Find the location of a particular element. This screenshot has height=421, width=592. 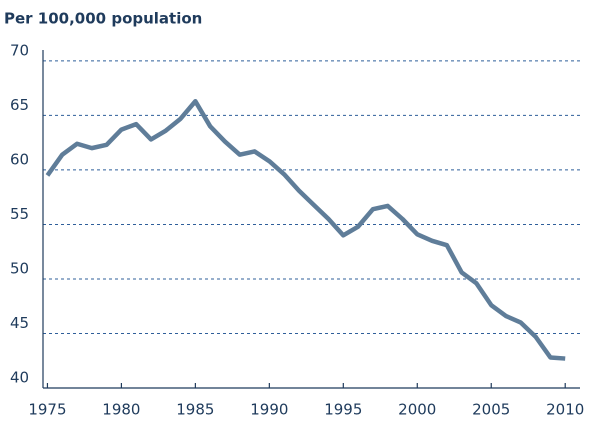

x-tick-label: 1980 is located at coordinates (121, 410).